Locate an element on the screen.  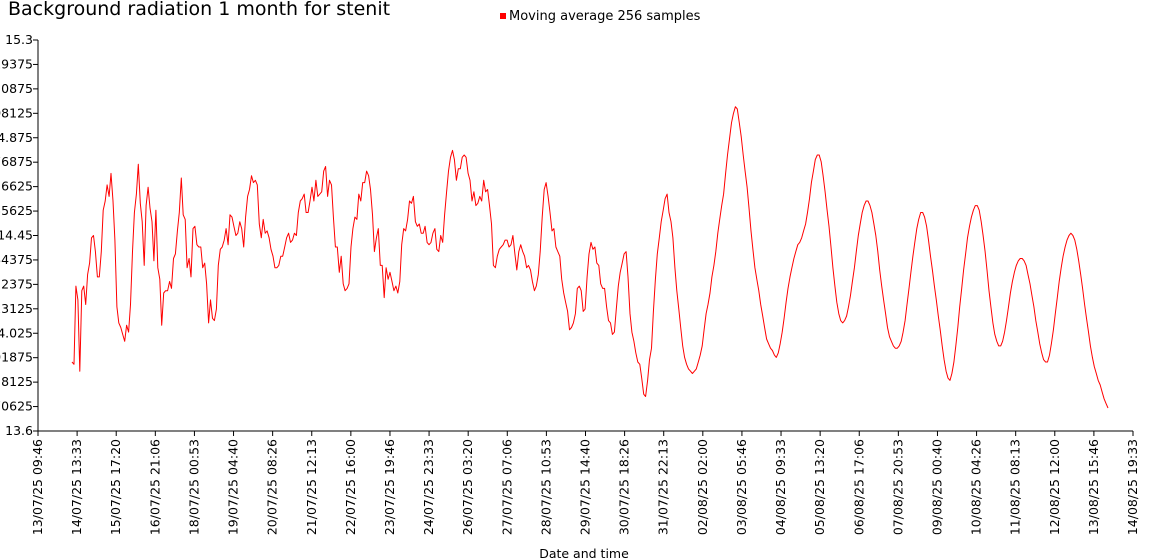
x-tick-label: 21/07/25 12:13 is located at coordinates (311, 487).